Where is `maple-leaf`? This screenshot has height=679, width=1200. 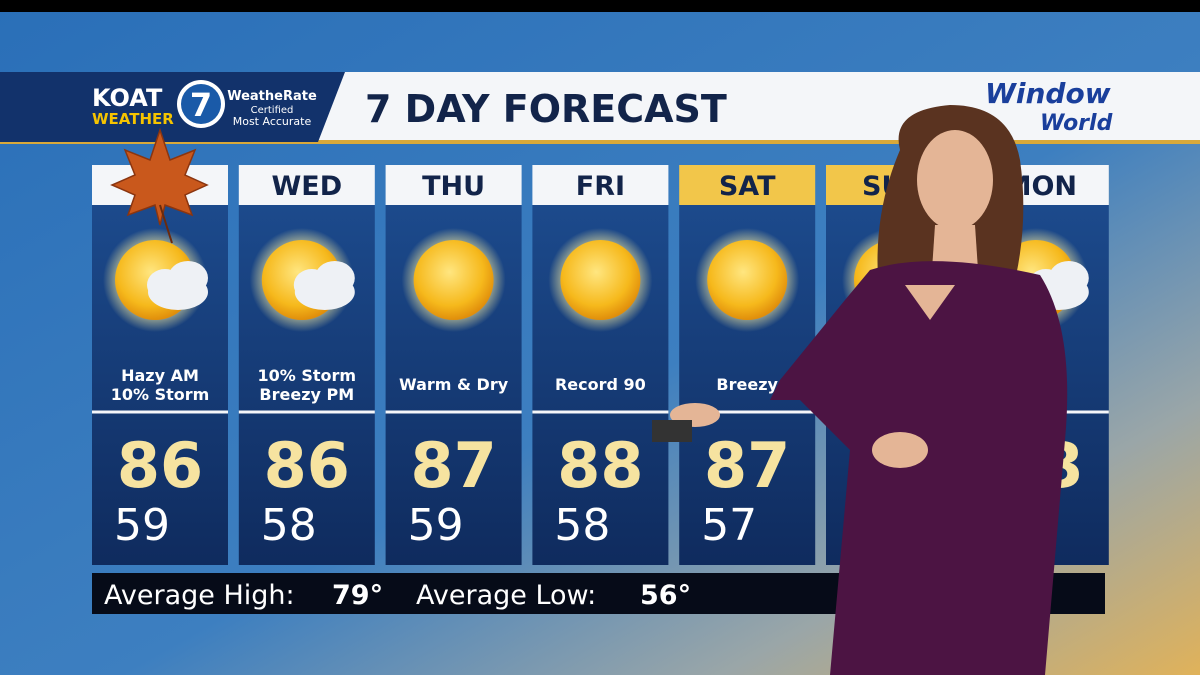 maple-leaf is located at coordinates (159, 185).